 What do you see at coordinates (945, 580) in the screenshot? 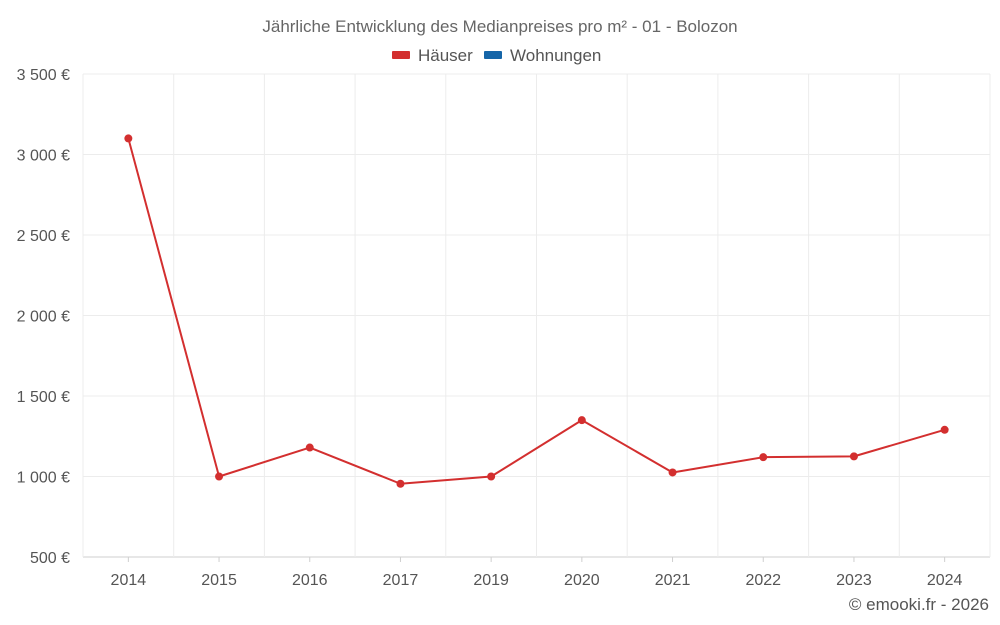
I see `x-tick-label: 2024` at bounding box center [945, 580].